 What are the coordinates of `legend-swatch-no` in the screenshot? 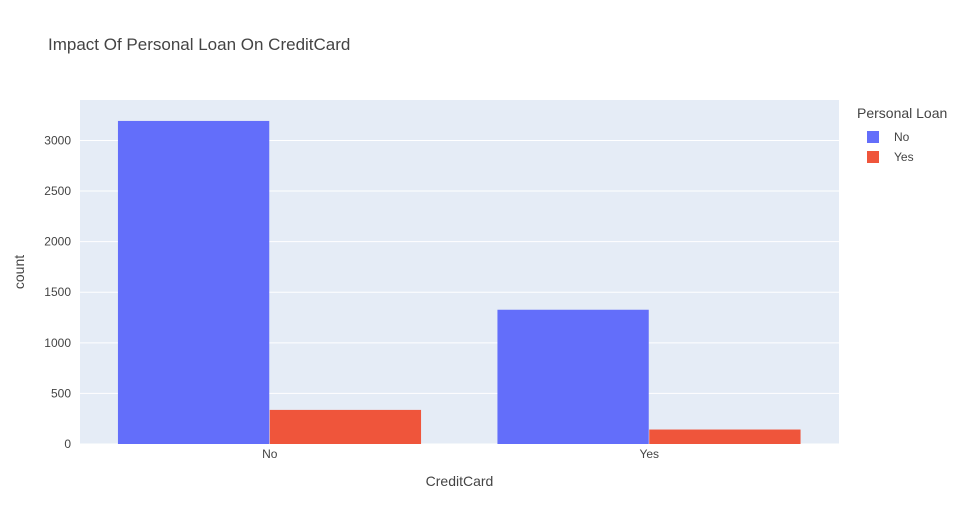 It's located at (873, 137).